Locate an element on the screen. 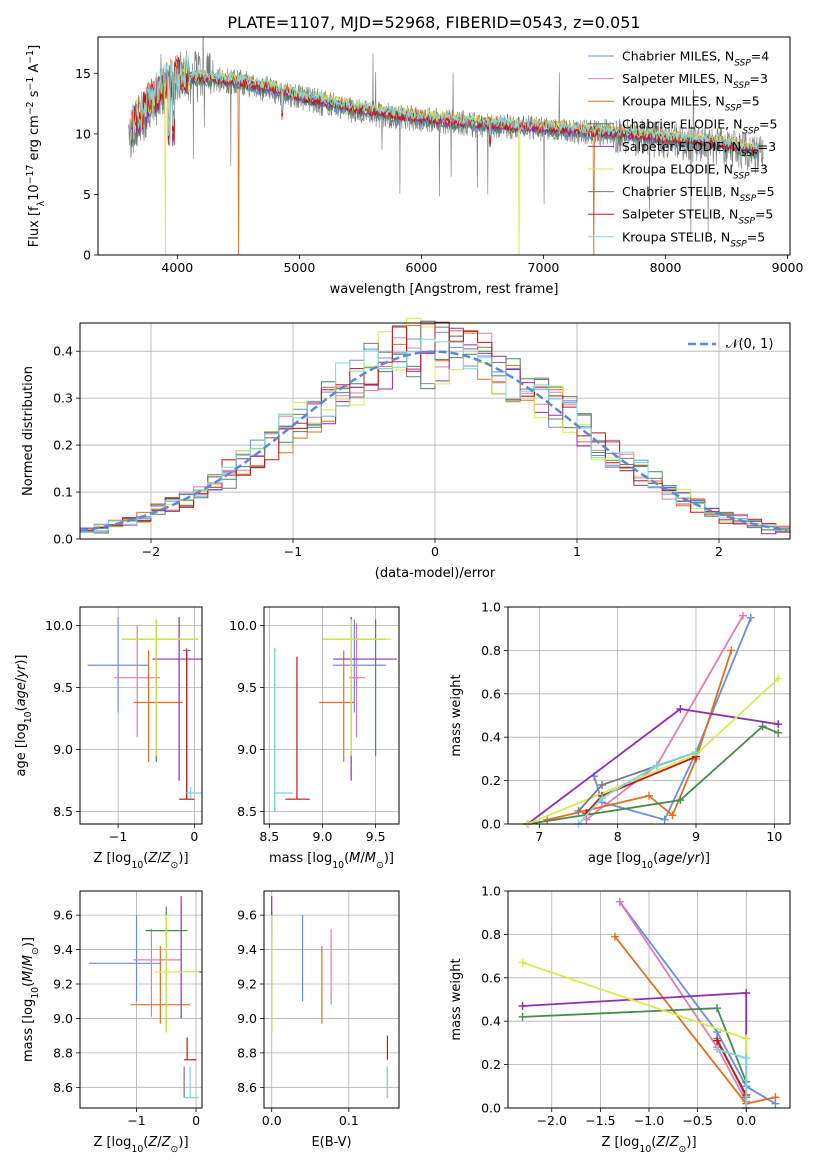 The width and height of the screenshot is (819, 1170). x-tick-label: 7 is located at coordinates (539, 836).